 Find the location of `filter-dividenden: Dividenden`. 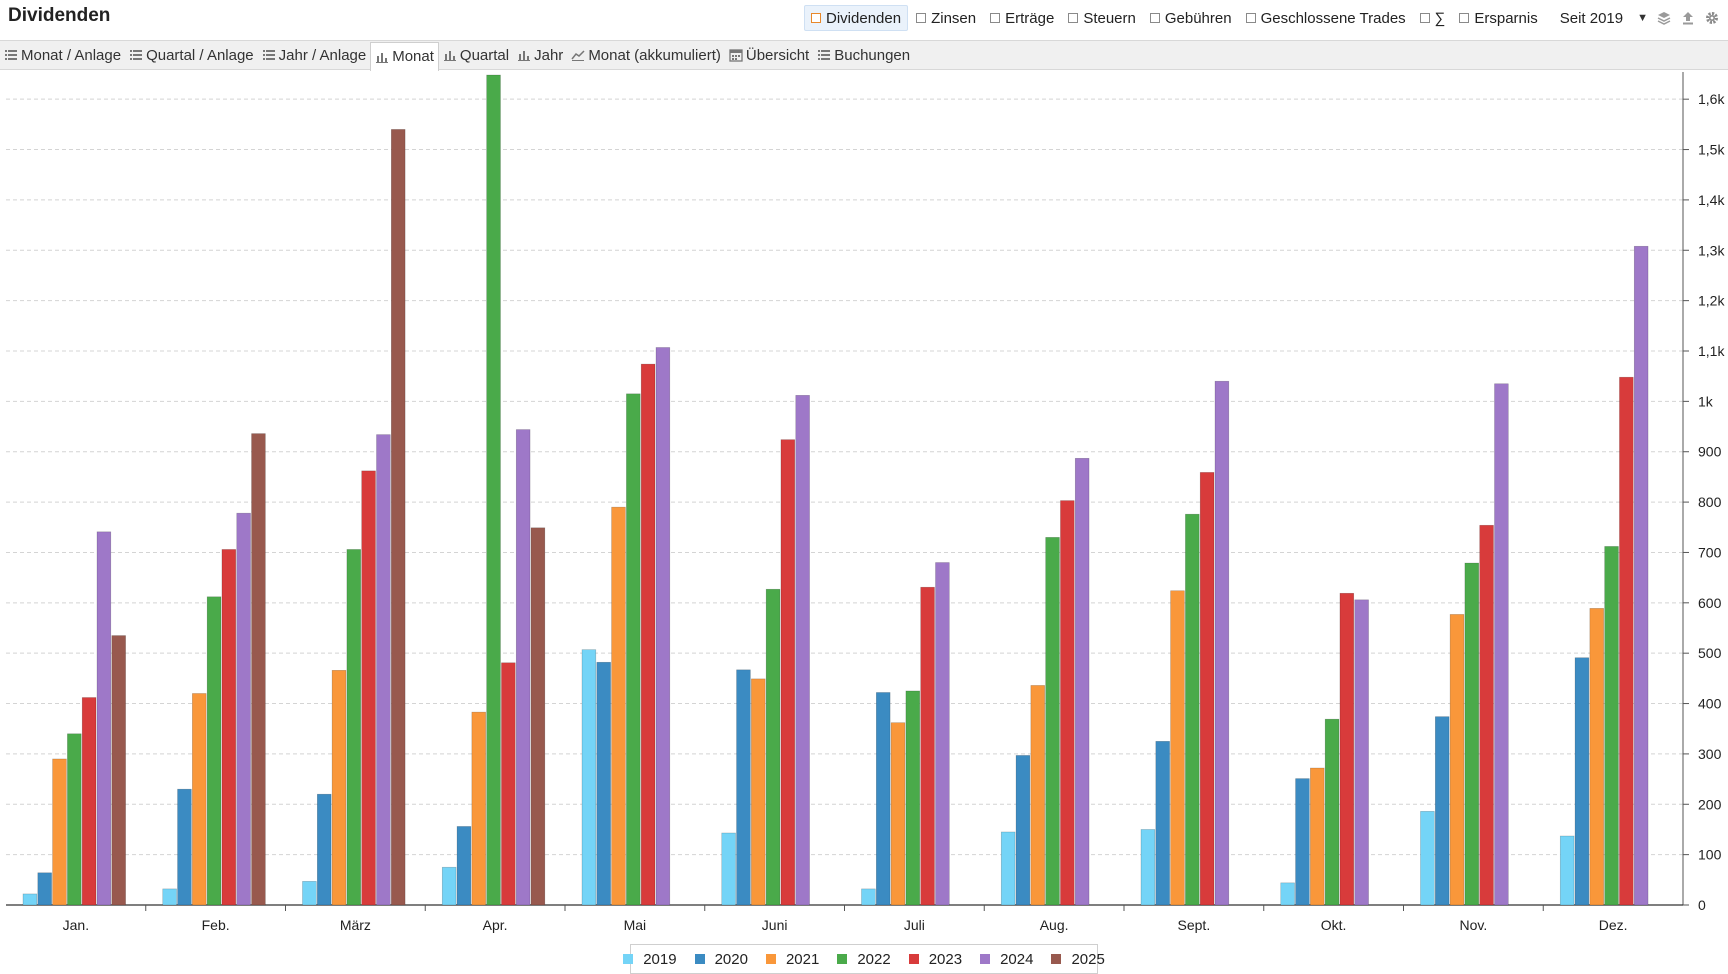

filter-dividenden: Dividenden is located at coordinates (856, 18).